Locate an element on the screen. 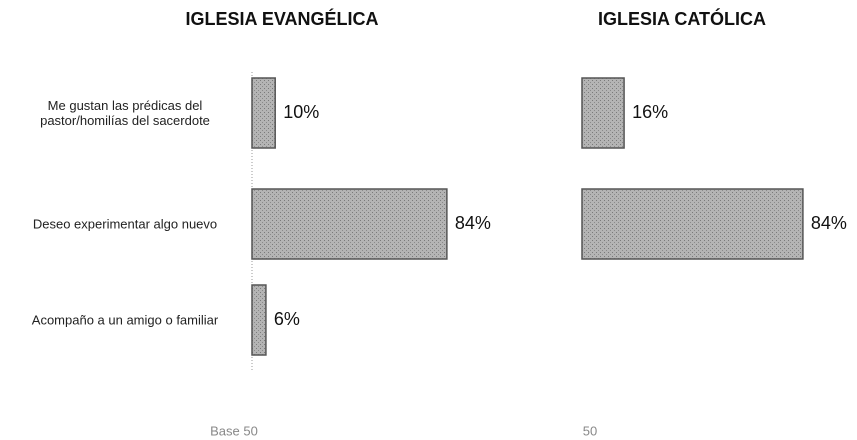 Image resolution: width=857 pixels, height=440 pixels. value-label: 16% is located at coordinates (650, 112).